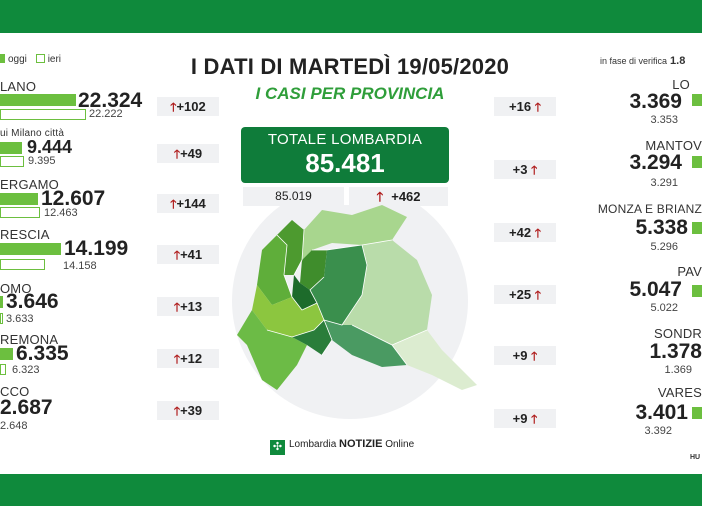 Image resolution: width=702 pixels, height=506 pixels. I want to click on page-subtitle: I CASI PER PROVINCIA, so click(350, 93).